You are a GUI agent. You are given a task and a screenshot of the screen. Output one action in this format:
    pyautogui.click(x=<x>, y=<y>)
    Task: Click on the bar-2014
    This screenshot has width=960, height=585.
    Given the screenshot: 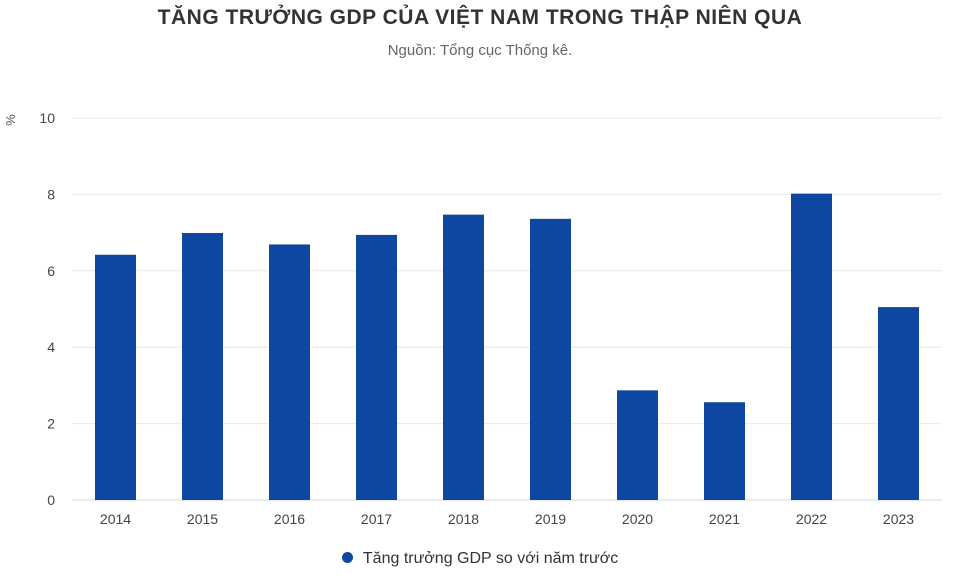 What is the action you would take?
    pyautogui.click(x=115, y=377)
    